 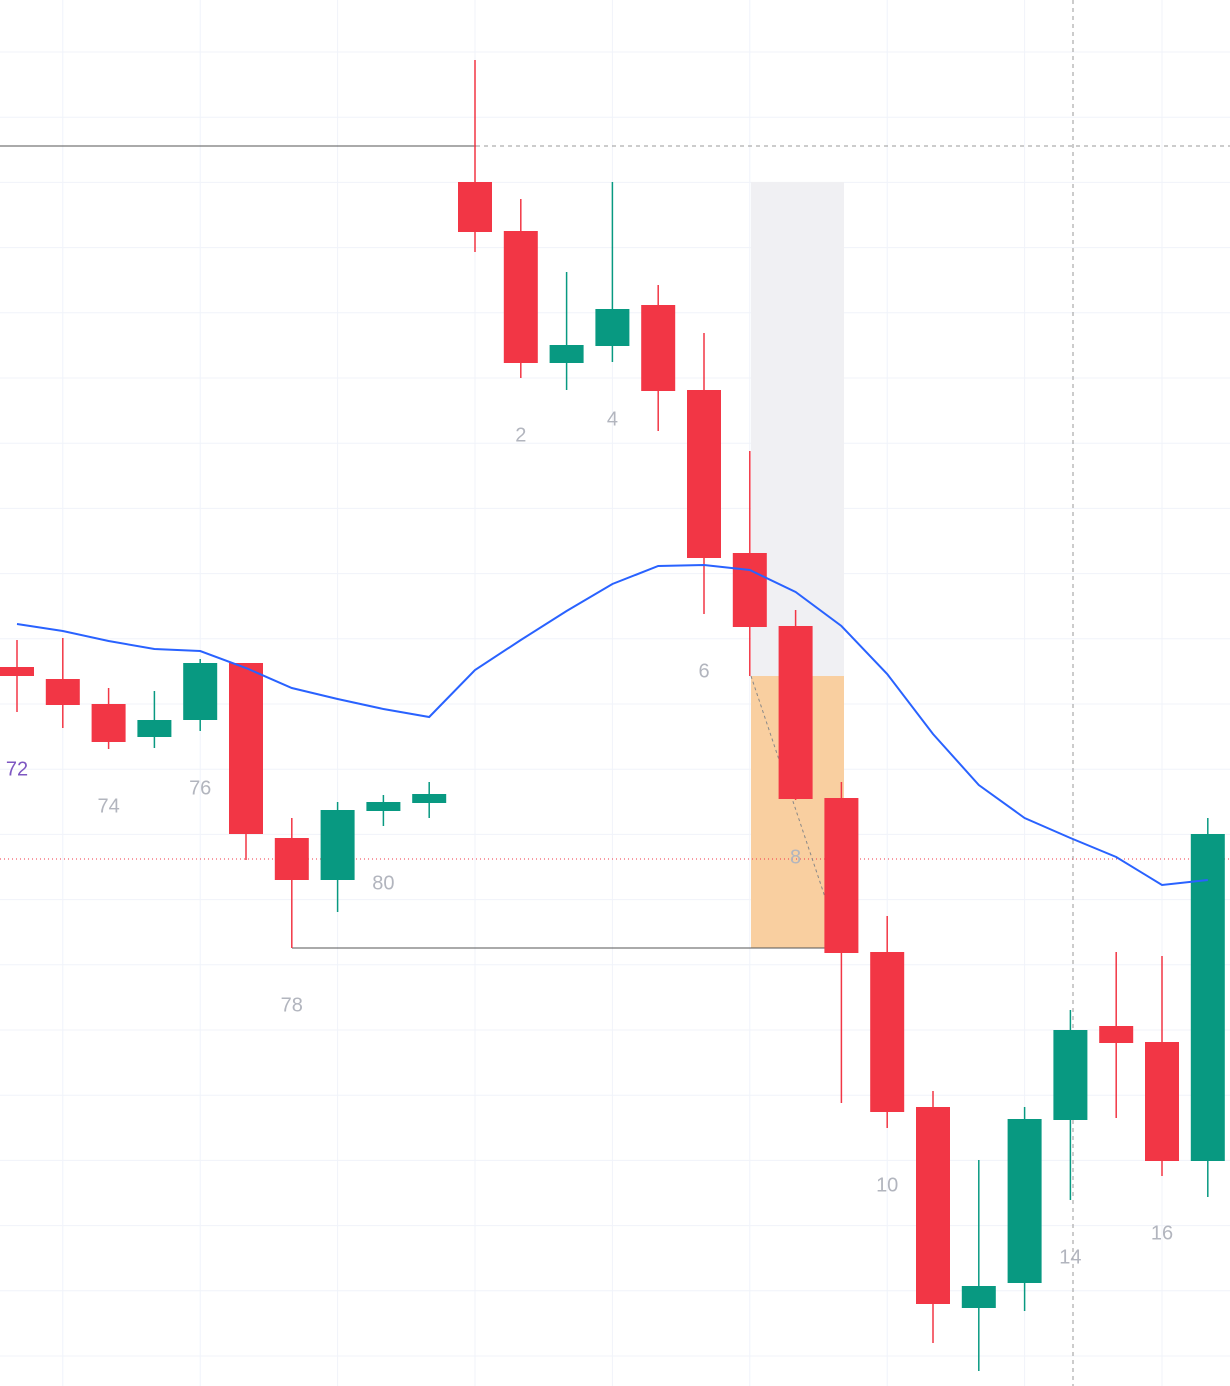 What do you see at coordinates (1162, 1233) in the screenshot?
I see `bar-number-label: 16` at bounding box center [1162, 1233].